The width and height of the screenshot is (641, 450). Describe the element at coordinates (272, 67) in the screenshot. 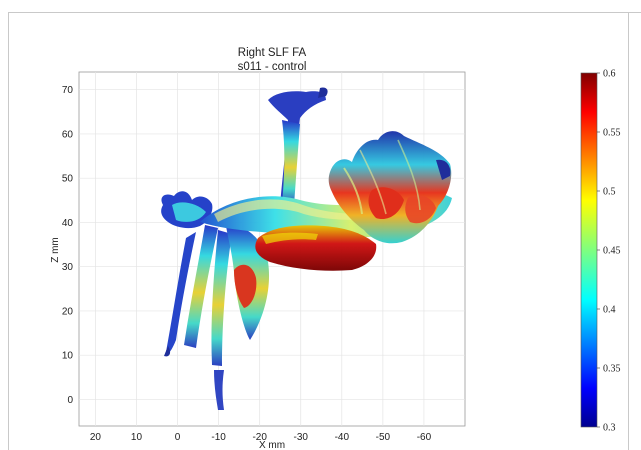

I see `chart-subtitle: s011 - control` at that location.